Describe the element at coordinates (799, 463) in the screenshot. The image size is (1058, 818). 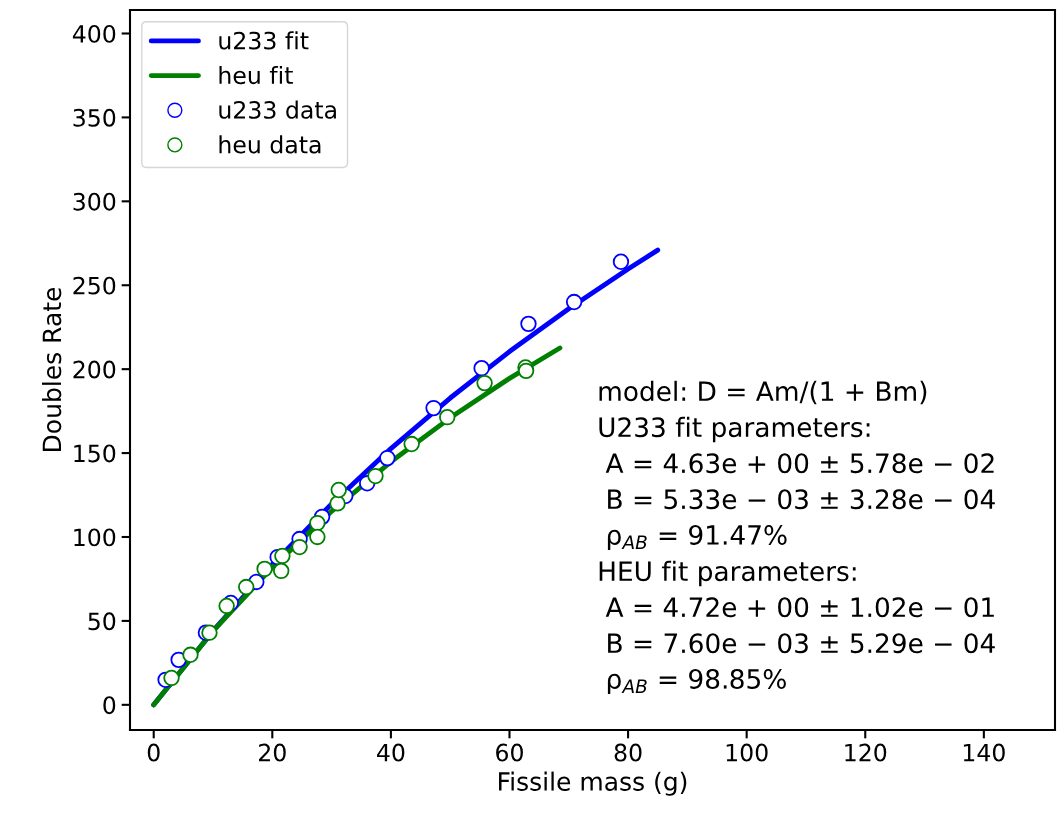
I see `annotation: A = 4.63e + 00 ± 5.78e − 02` at that location.